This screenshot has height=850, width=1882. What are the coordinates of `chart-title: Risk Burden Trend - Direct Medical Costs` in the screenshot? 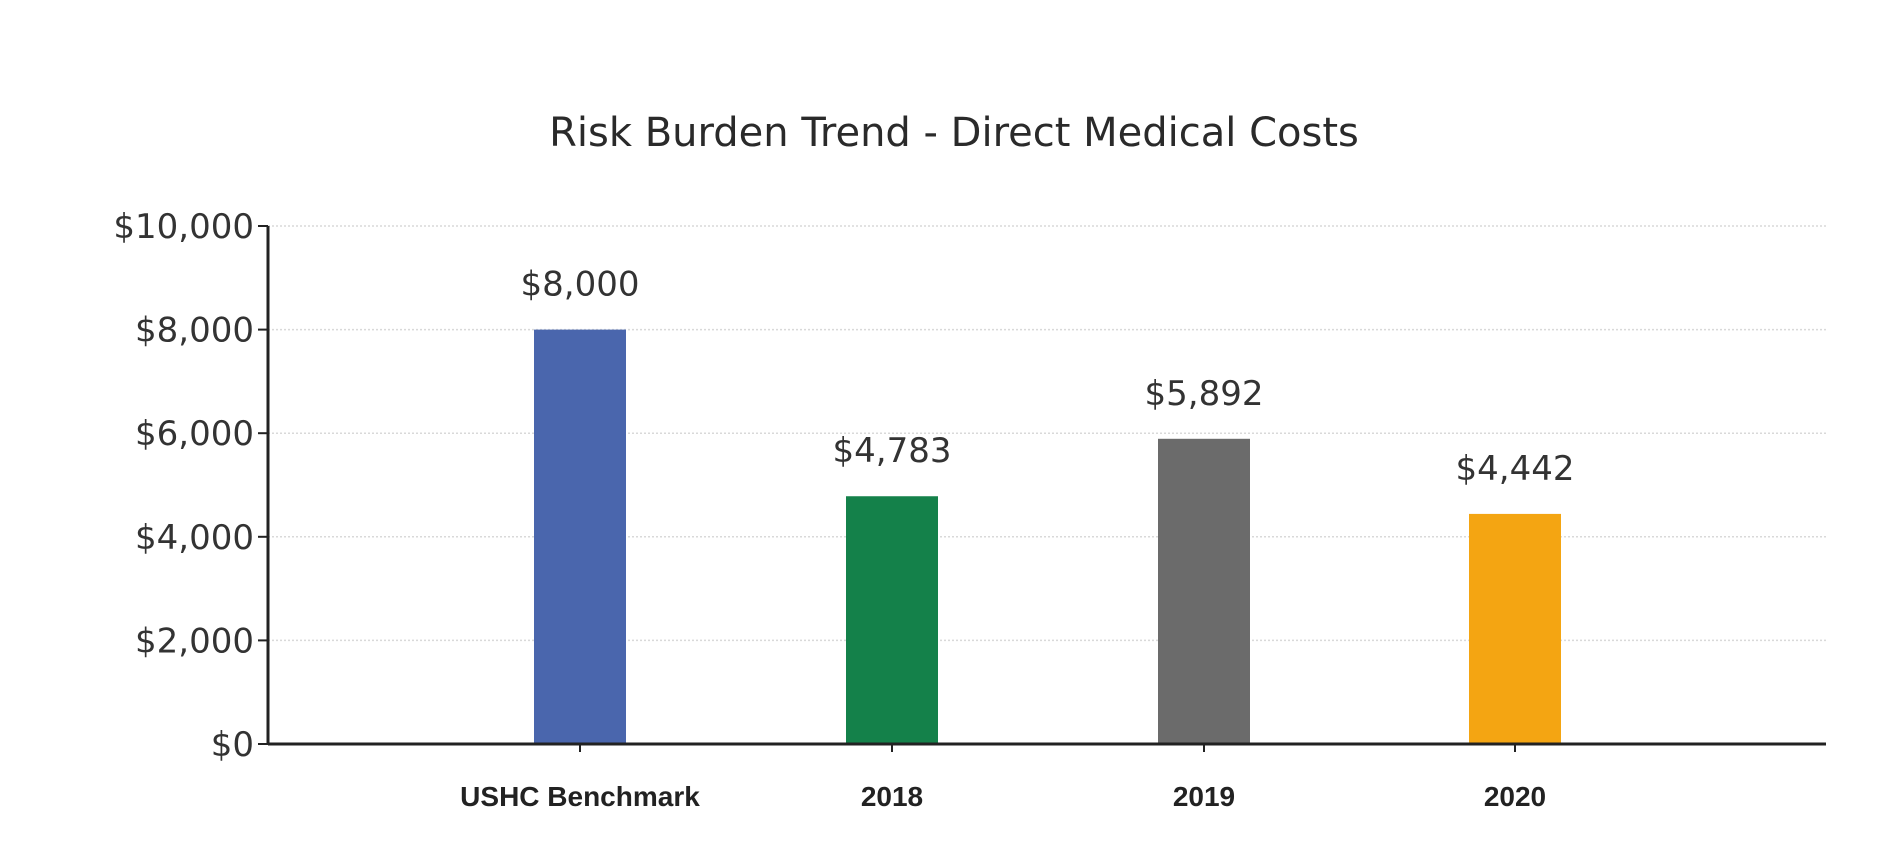 It's located at (954, 133).